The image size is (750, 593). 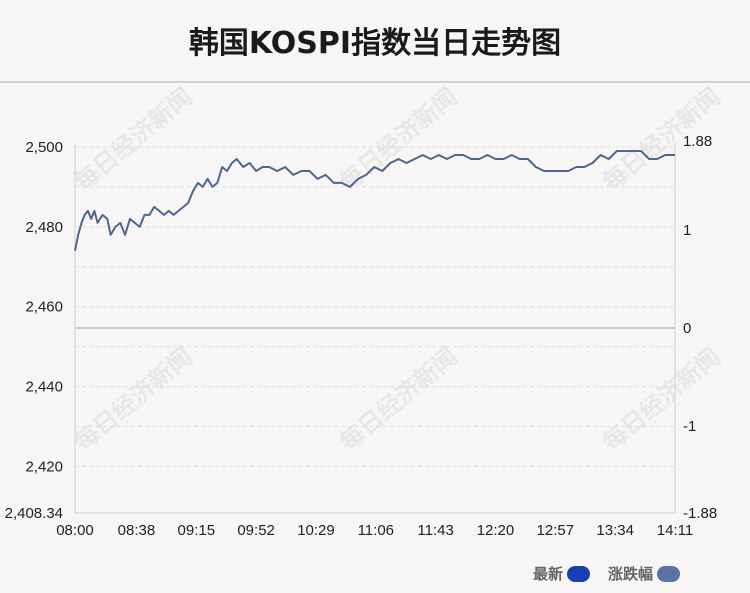 I want to click on right-tick-label: 0, so click(x=687, y=328).